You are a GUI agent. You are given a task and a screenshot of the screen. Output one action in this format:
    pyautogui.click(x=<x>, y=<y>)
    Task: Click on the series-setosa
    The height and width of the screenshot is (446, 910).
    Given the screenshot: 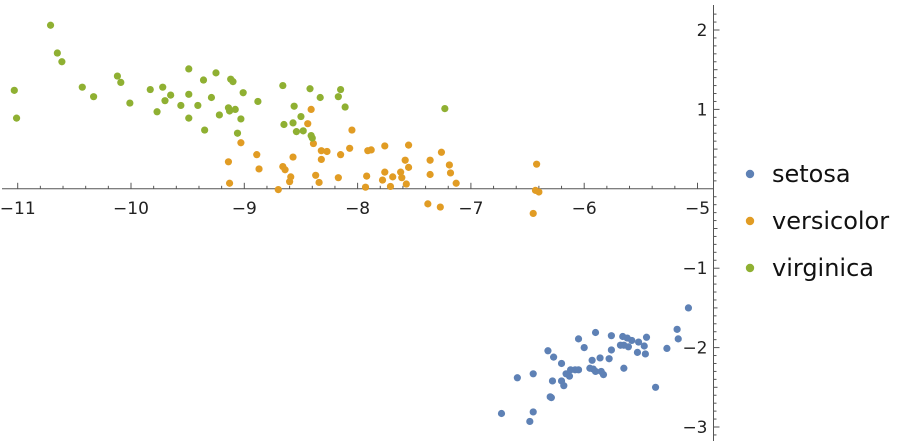 What is the action you would take?
    pyautogui.click(x=595, y=365)
    